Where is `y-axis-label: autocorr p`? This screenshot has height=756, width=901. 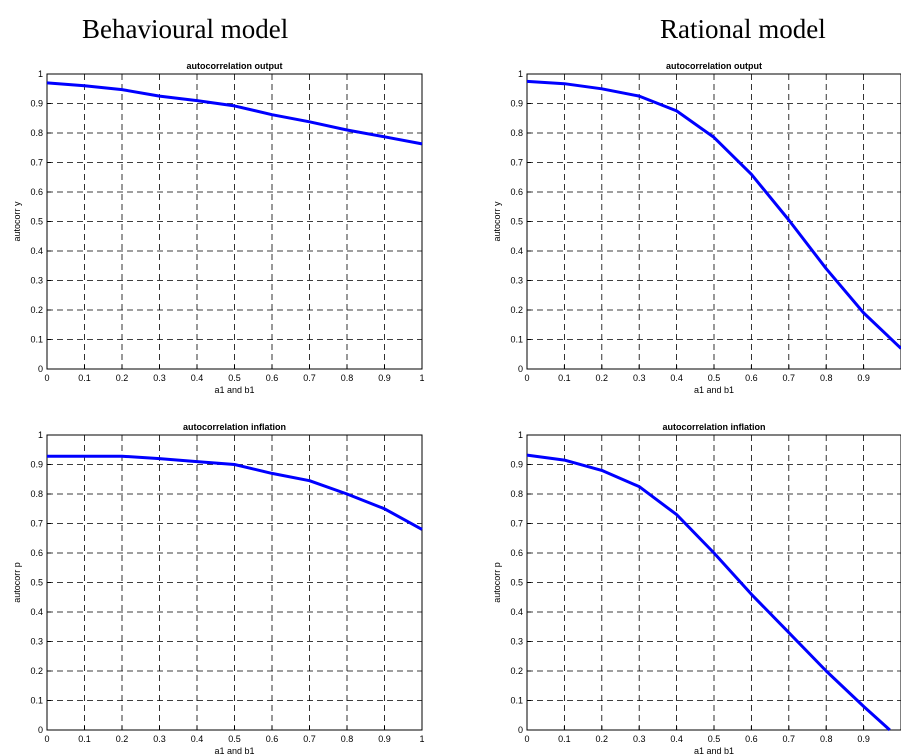
y-axis-label: autocorr p is located at coordinates (17, 582).